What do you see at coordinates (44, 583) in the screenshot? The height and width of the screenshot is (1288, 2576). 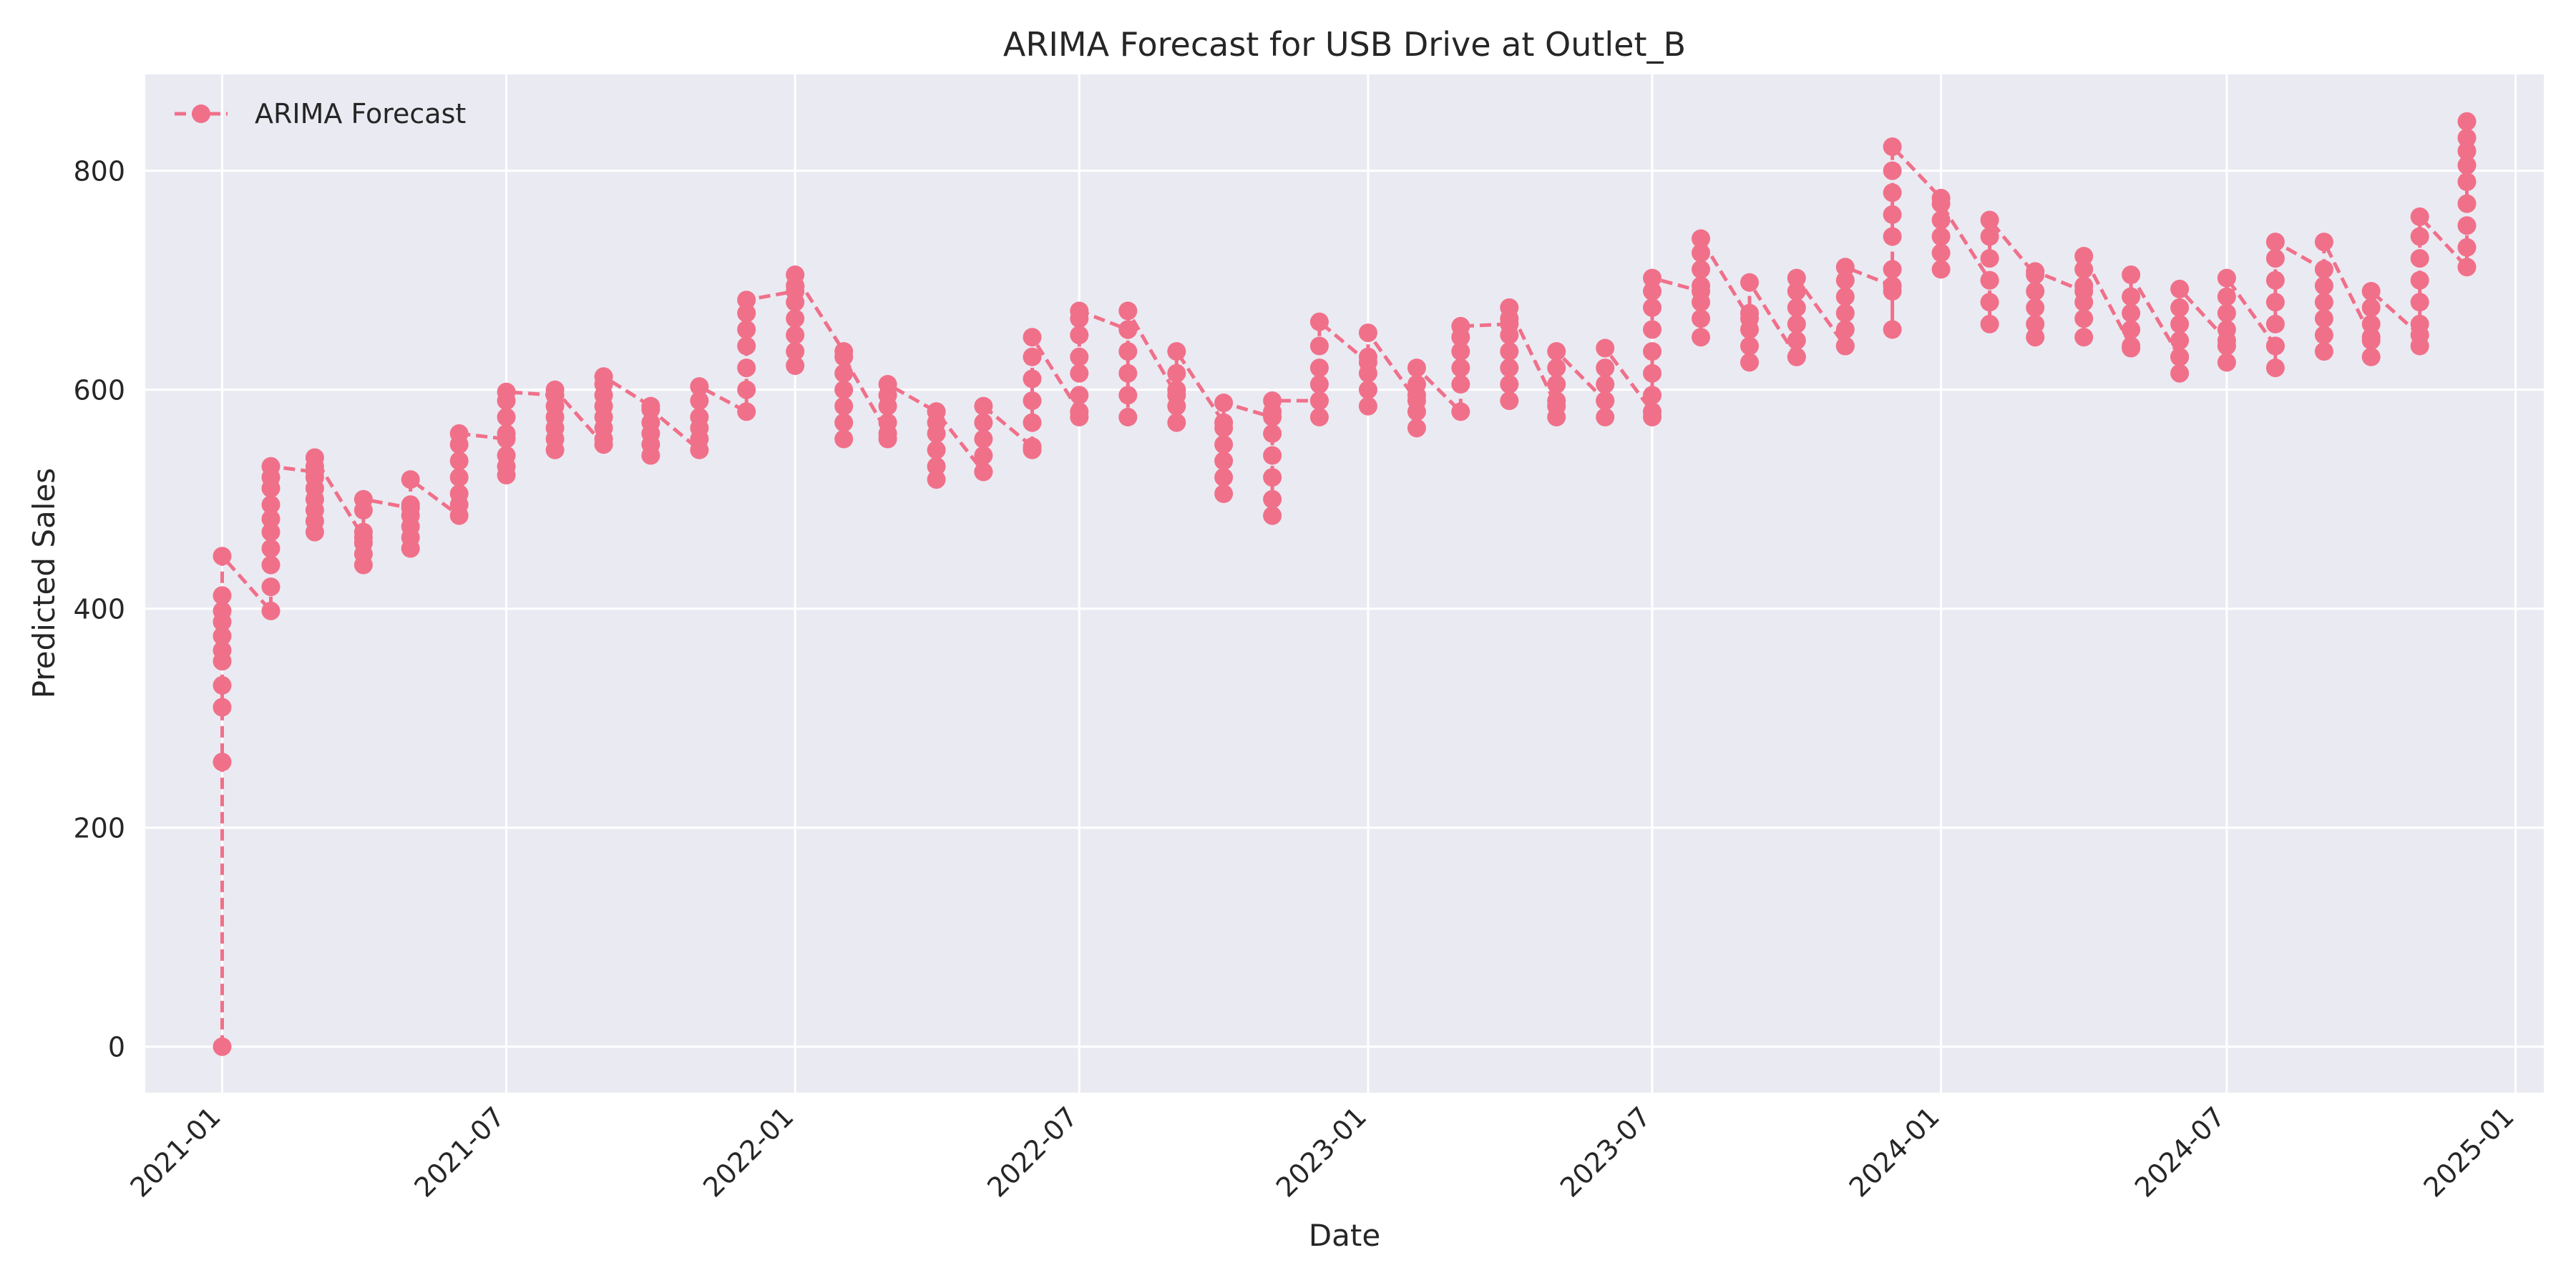 I see `y-axis-label: Predicted Sales` at bounding box center [44, 583].